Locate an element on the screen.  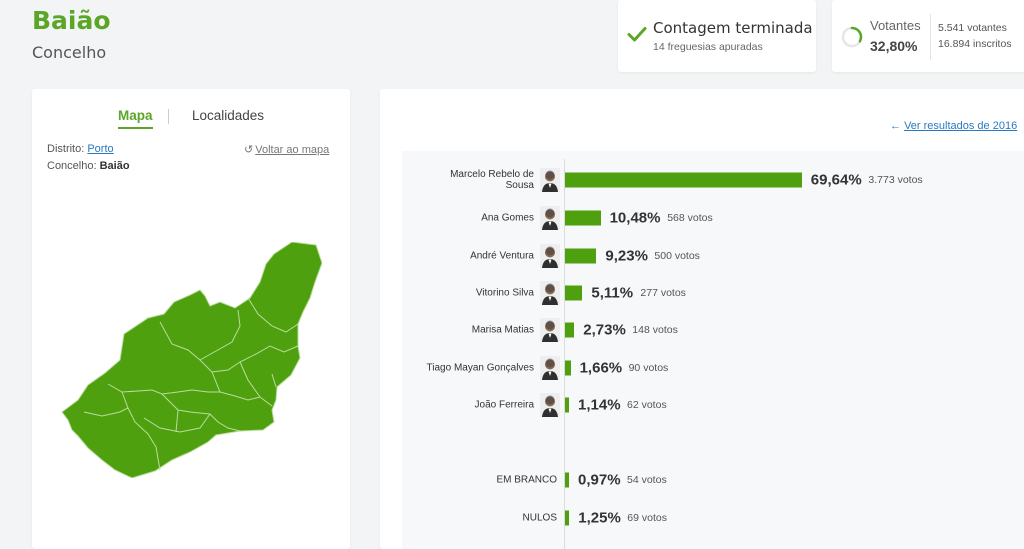
result-votes: 148 votos is located at coordinates (655, 330).